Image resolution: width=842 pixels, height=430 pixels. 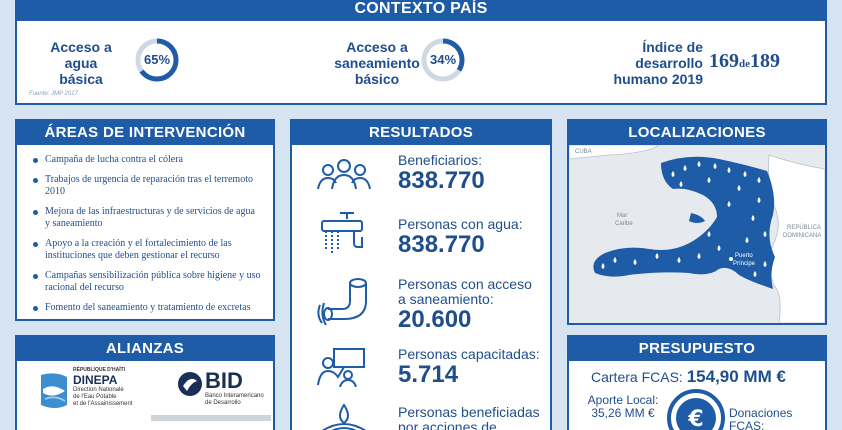 I want to click on euro-coin-icon: €, so click(x=696, y=409).